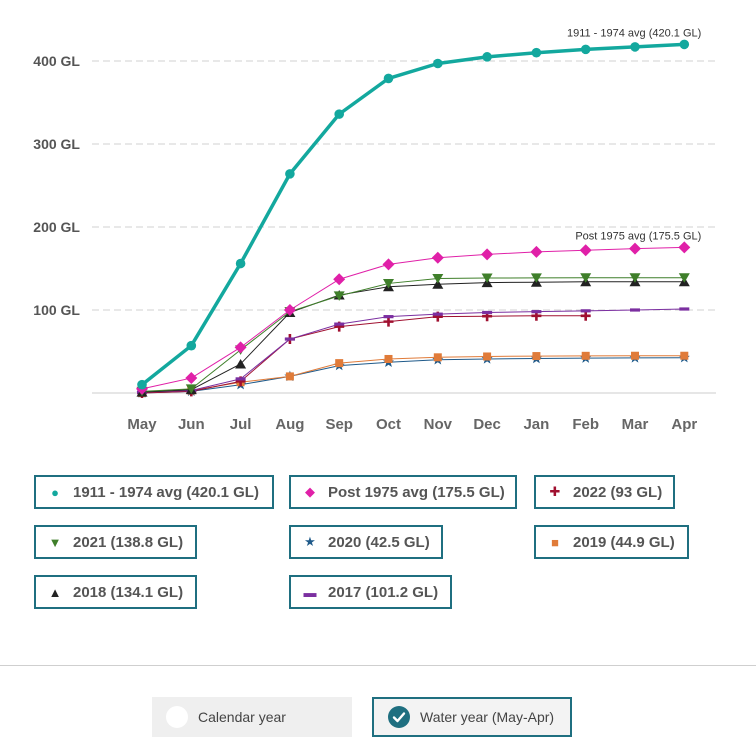 The height and width of the screenshot is (749, 756). I want to click on water-year-toggle: Water year (May-Apr), so click(472, 717).